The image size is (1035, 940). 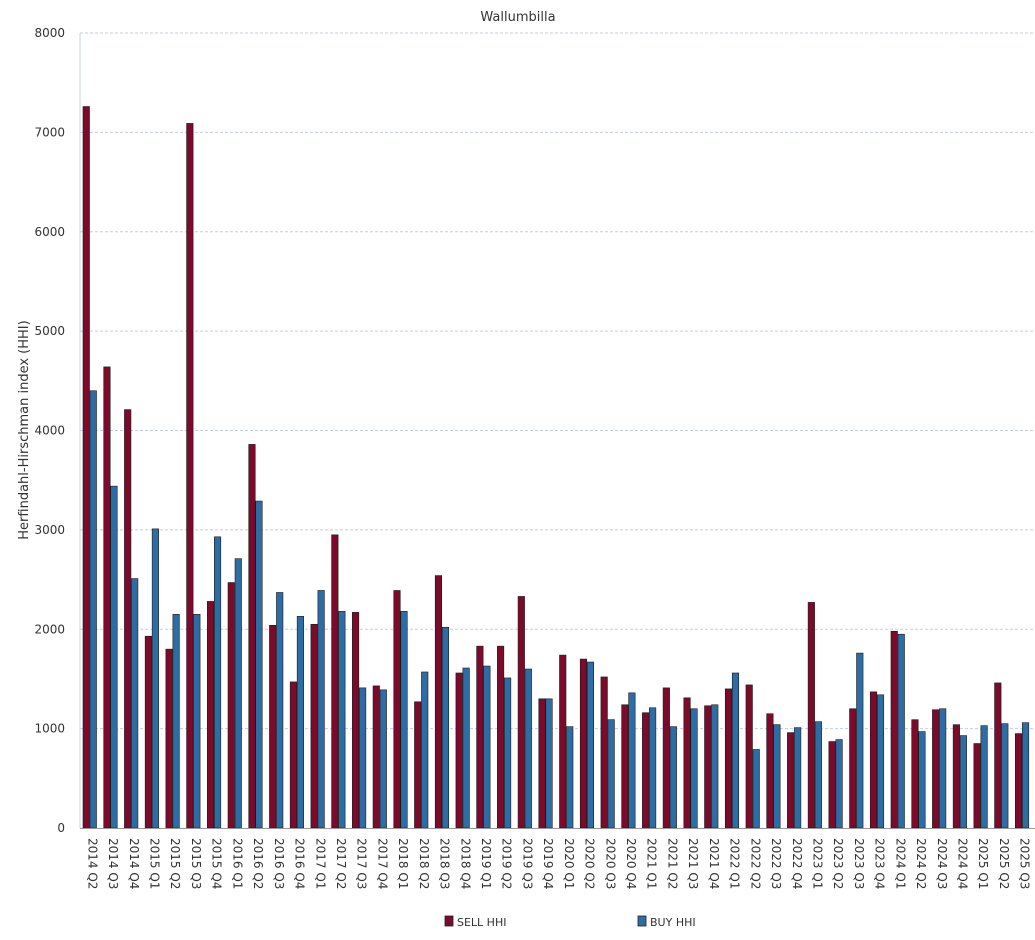 What do you see at coordinates (113, 863) in the screenshot?
I see `x-tick-label: 2014 Q3` at bounding box center [113, 863].